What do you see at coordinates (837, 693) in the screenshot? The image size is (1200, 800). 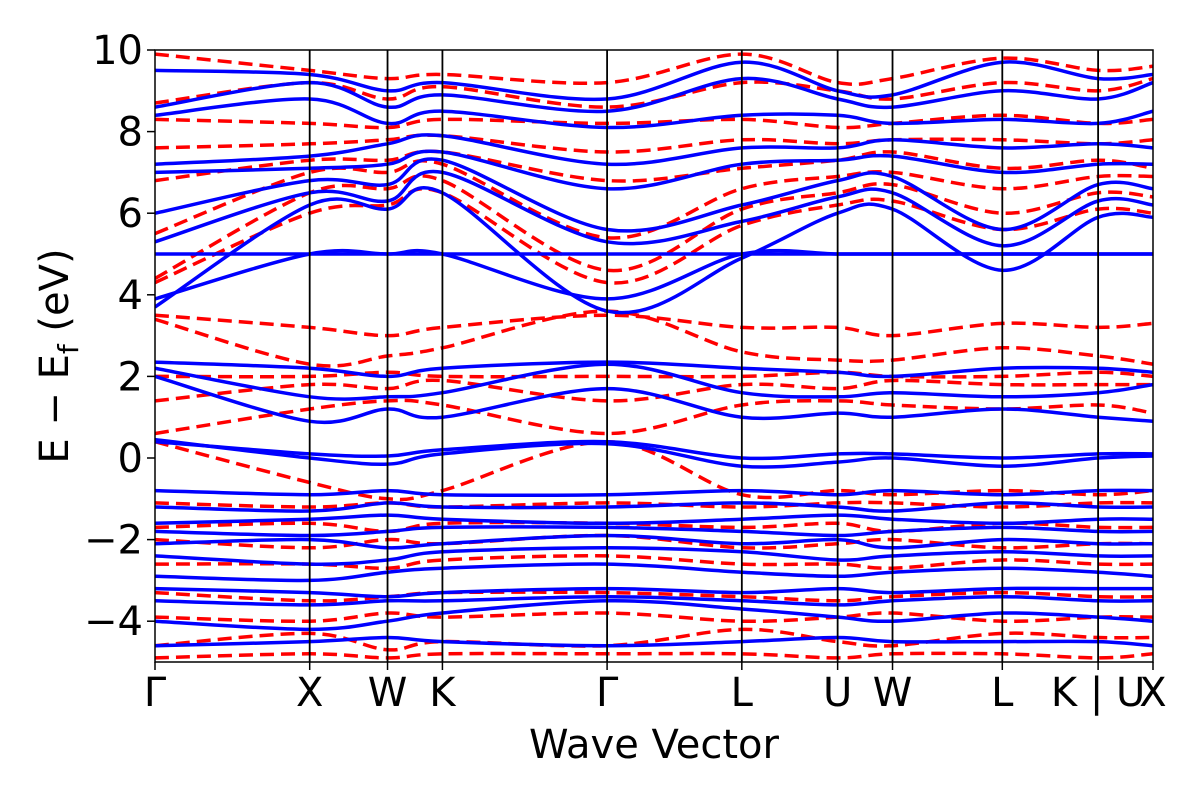 I see `x-tick-label-6: U` at bounding box center [837, 693].